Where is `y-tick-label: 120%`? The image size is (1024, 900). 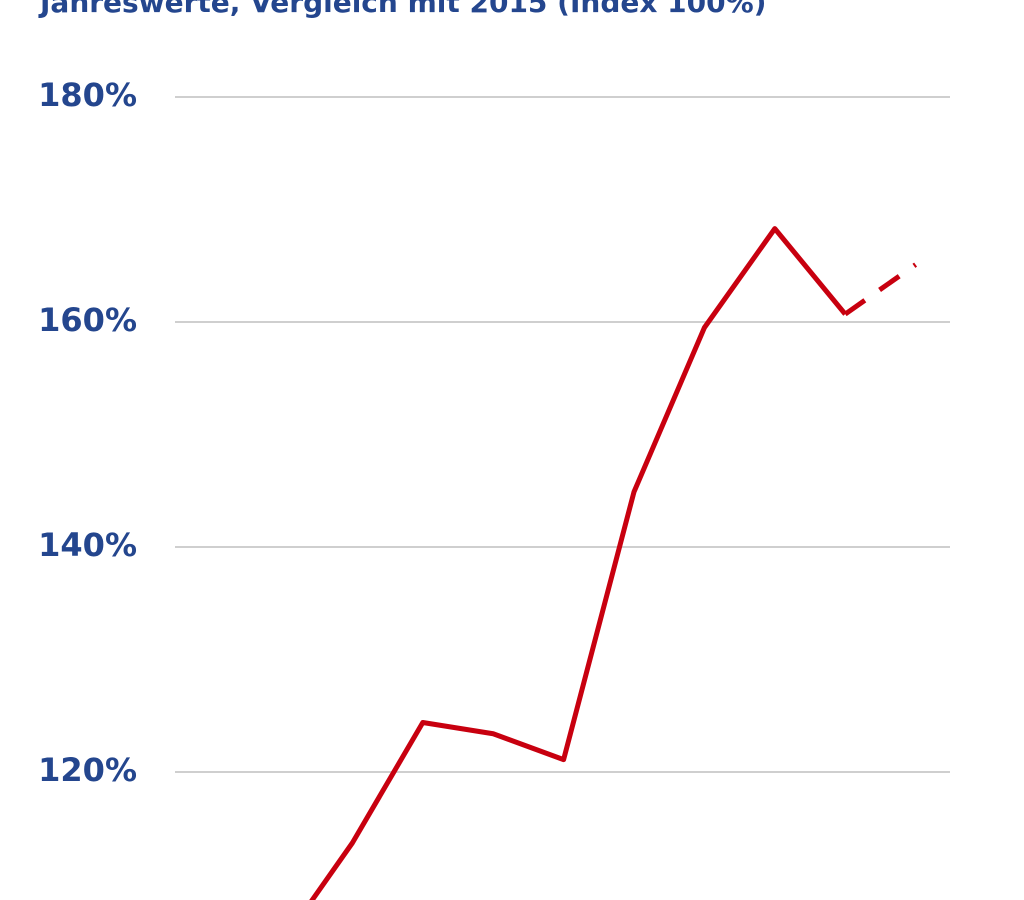 y-tick-label: 120% is located at coordinates (87, 770).